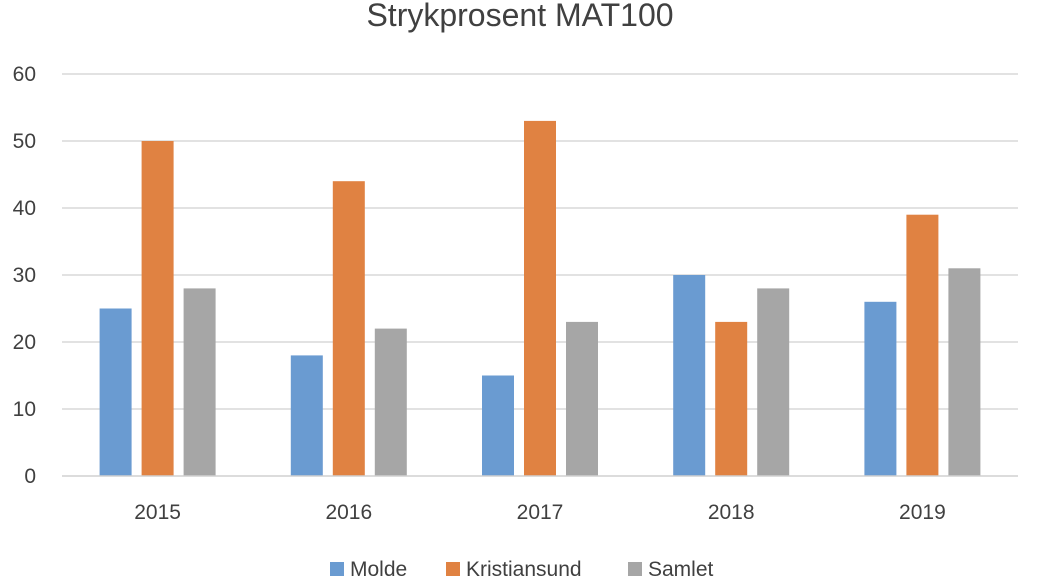 The height and width of the screenshot is (576, 1038). I want to click on x-tick-label: 2018, so click(731, 512).